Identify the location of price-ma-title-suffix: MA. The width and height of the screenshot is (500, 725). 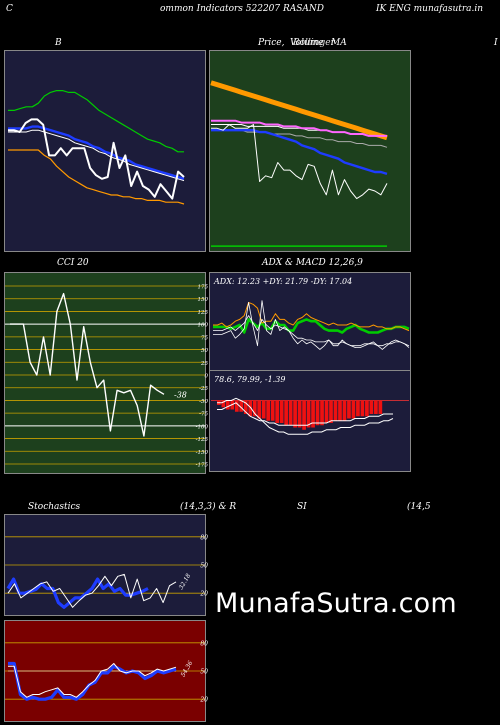
(339, 43).